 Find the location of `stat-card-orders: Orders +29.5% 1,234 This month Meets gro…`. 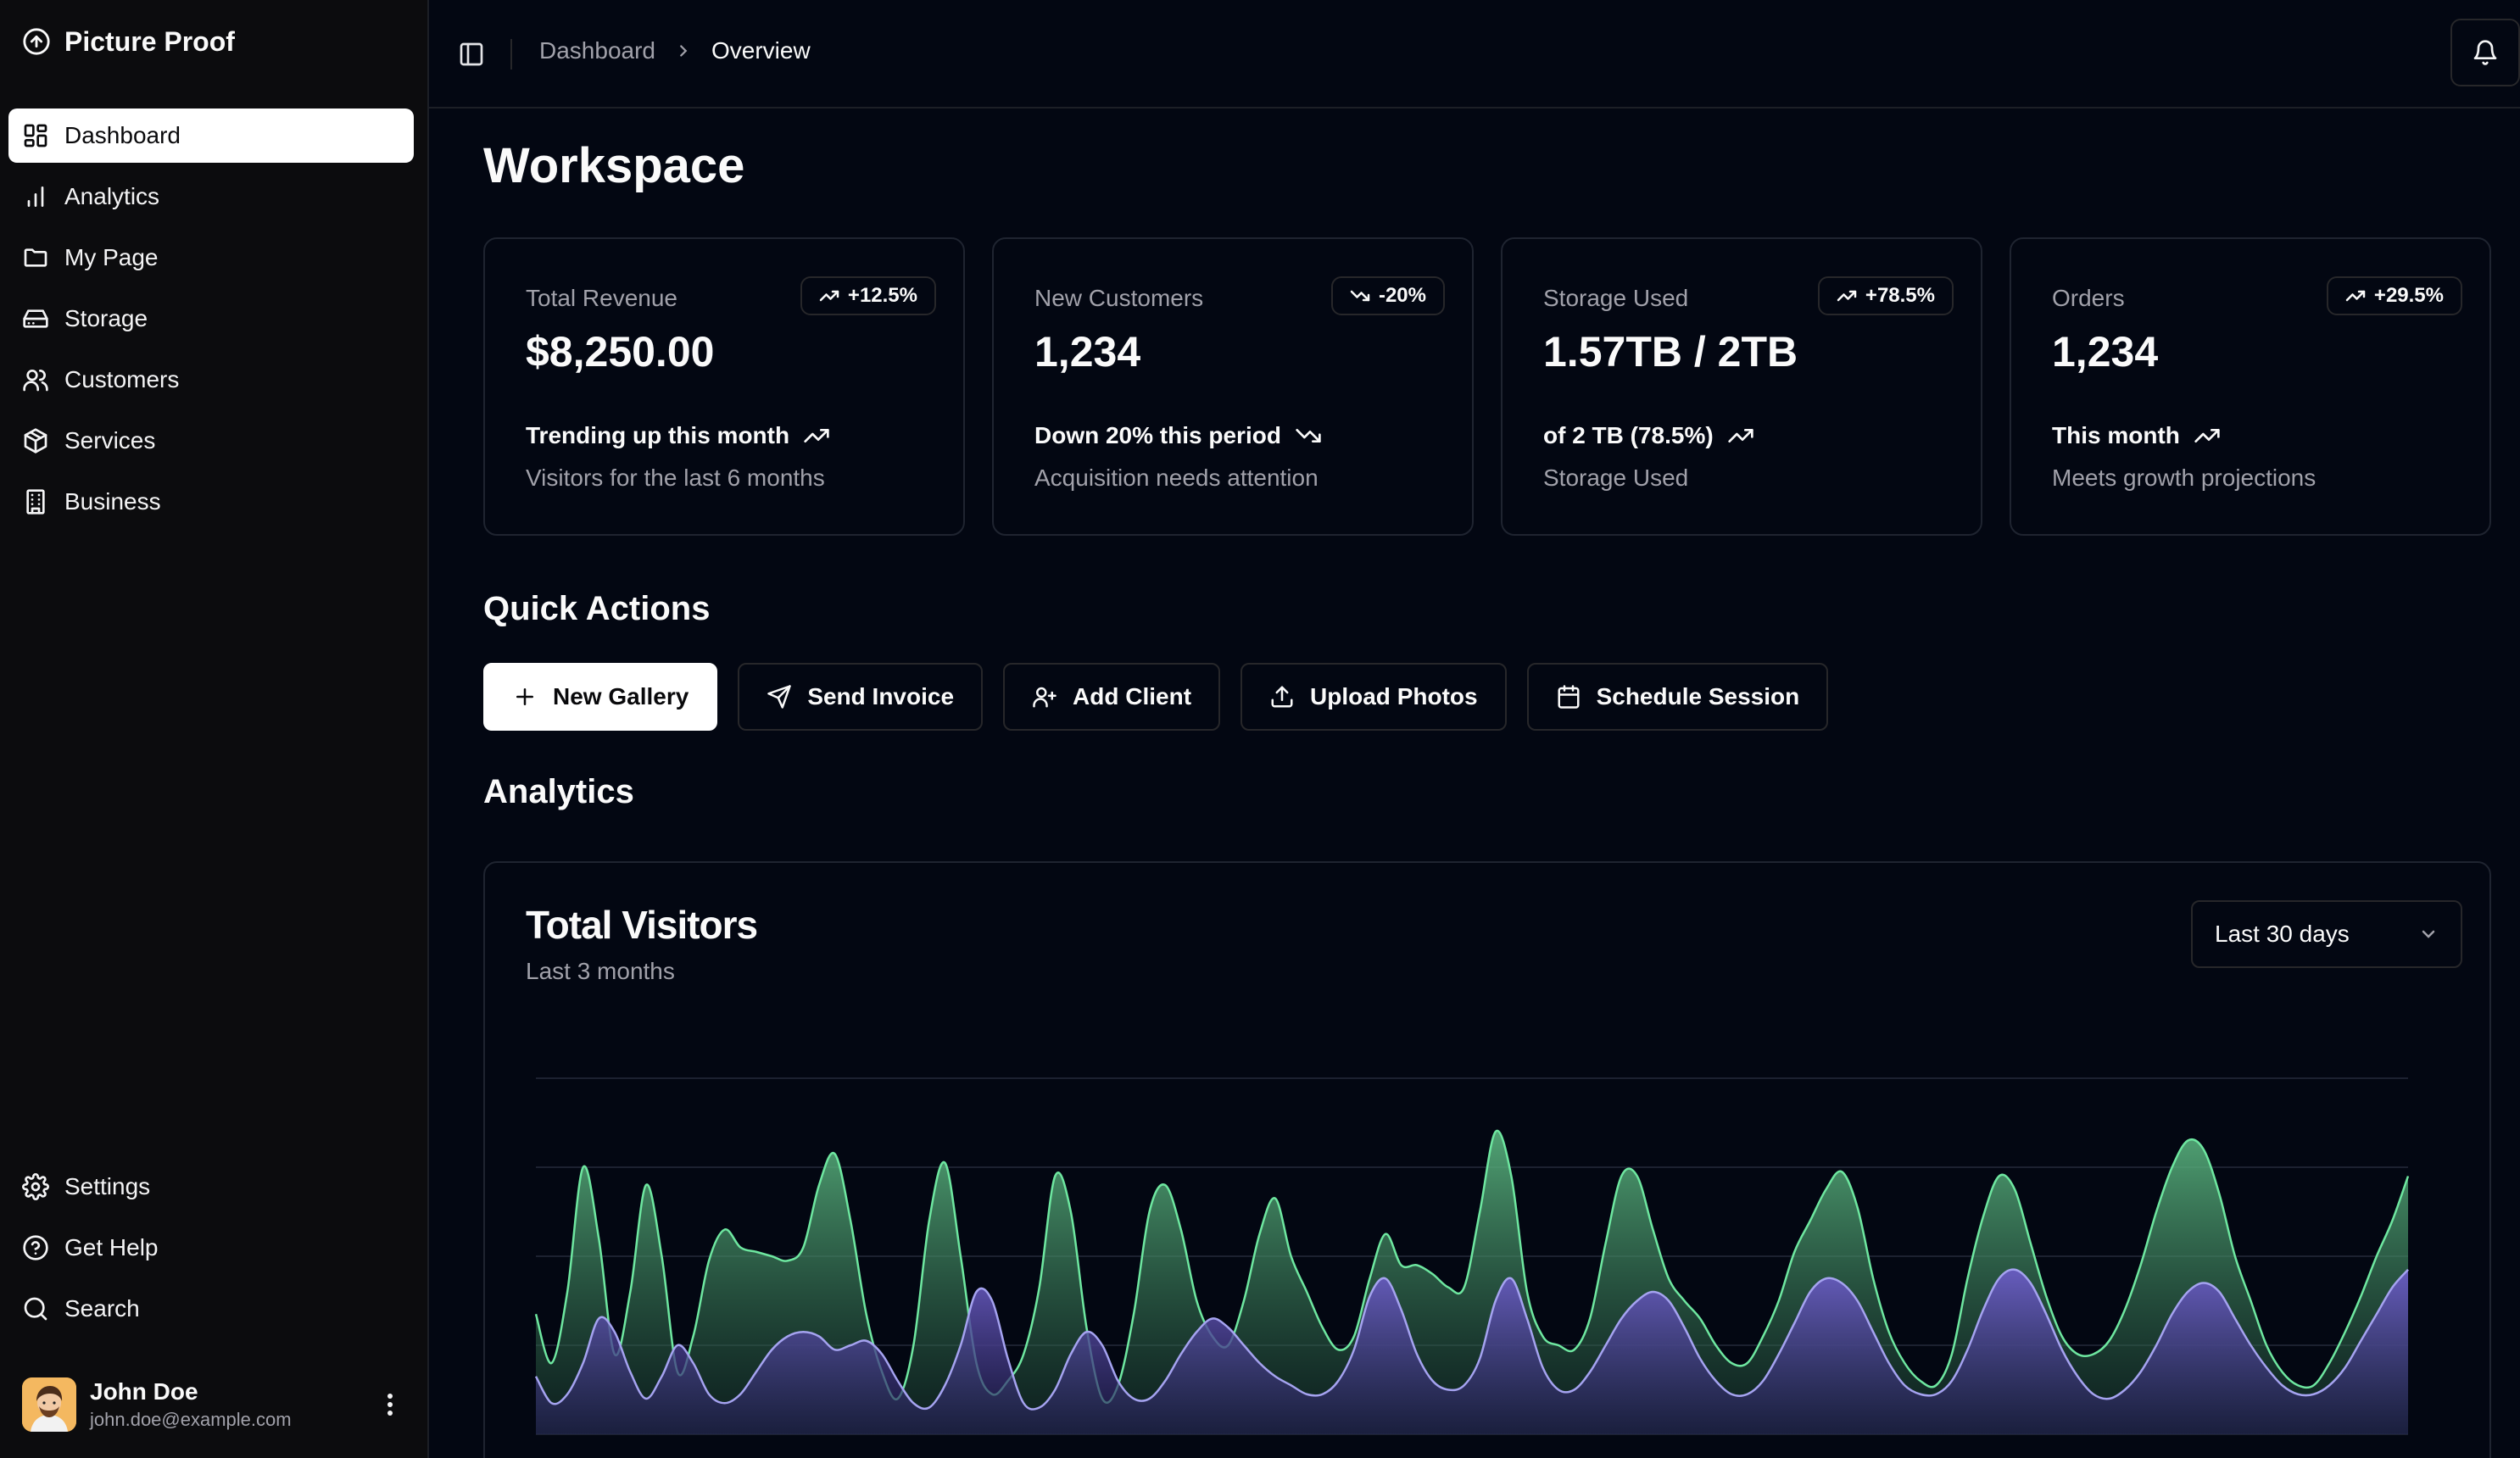

stat-card-orders: Orders +29.5% 1,234 This month Meets gro… is located at coordinates (2250, 387).